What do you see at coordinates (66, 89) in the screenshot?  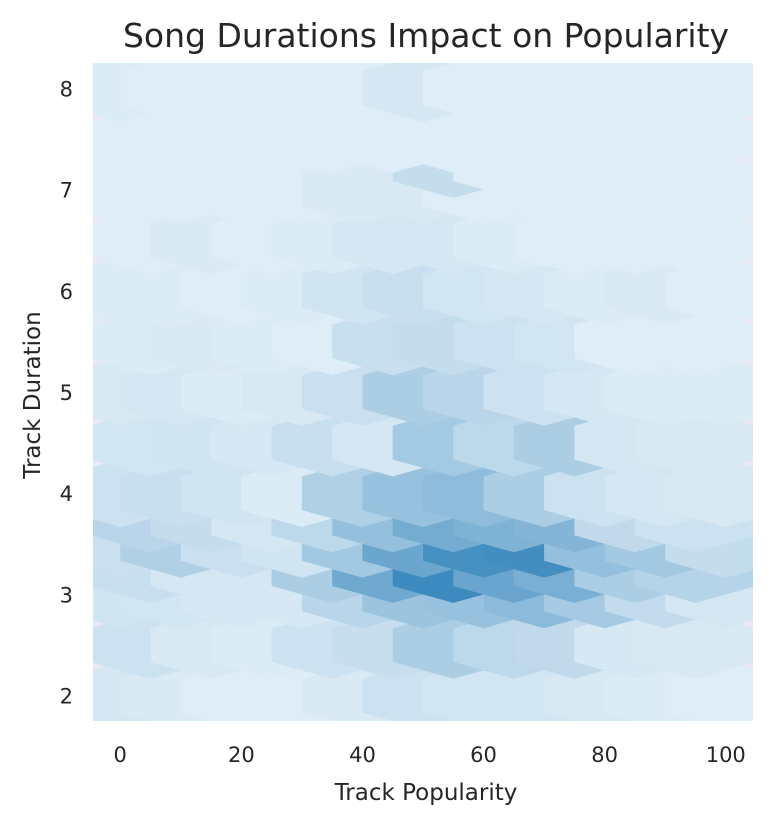 I see `y-tick-label: 8` at bounding box center [66, 89].